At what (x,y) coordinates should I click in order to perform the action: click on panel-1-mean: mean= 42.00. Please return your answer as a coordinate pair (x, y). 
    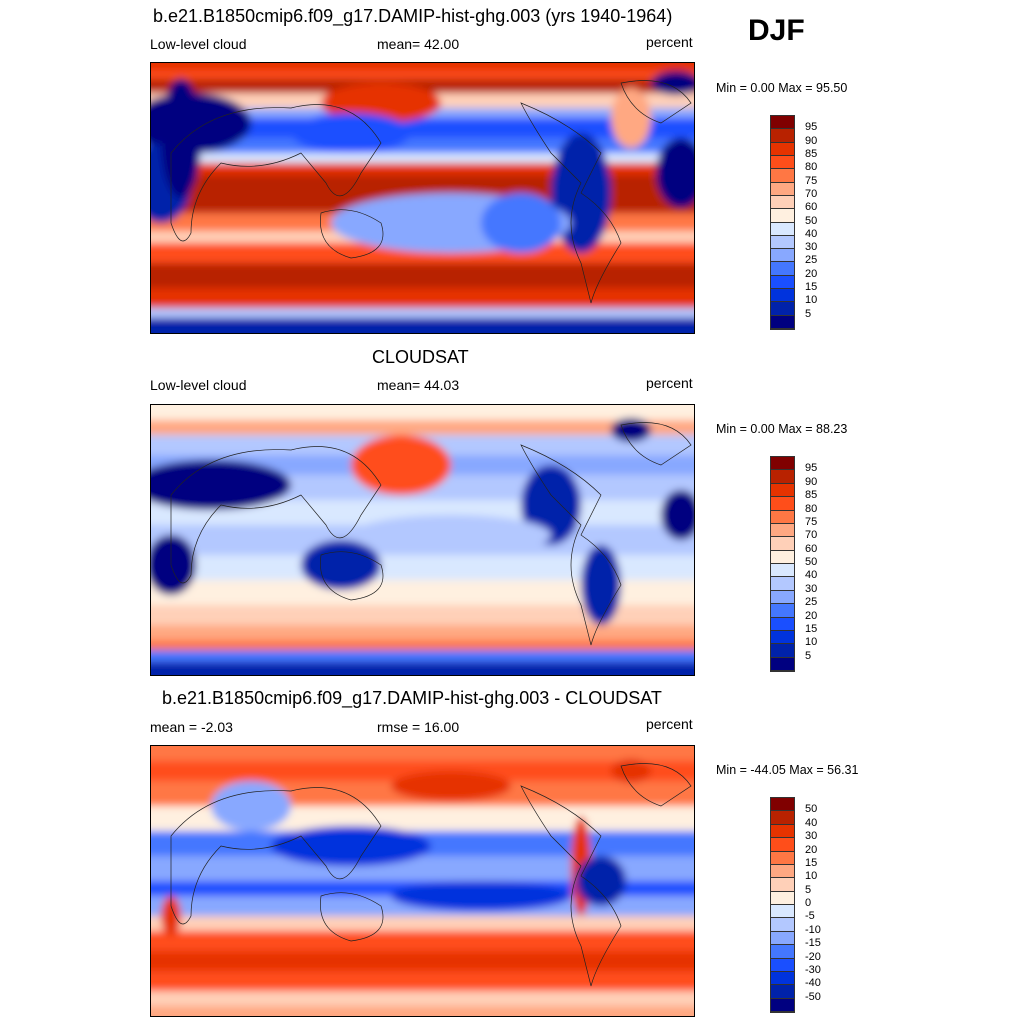
    Looking at the image, I should click on (418, 44).